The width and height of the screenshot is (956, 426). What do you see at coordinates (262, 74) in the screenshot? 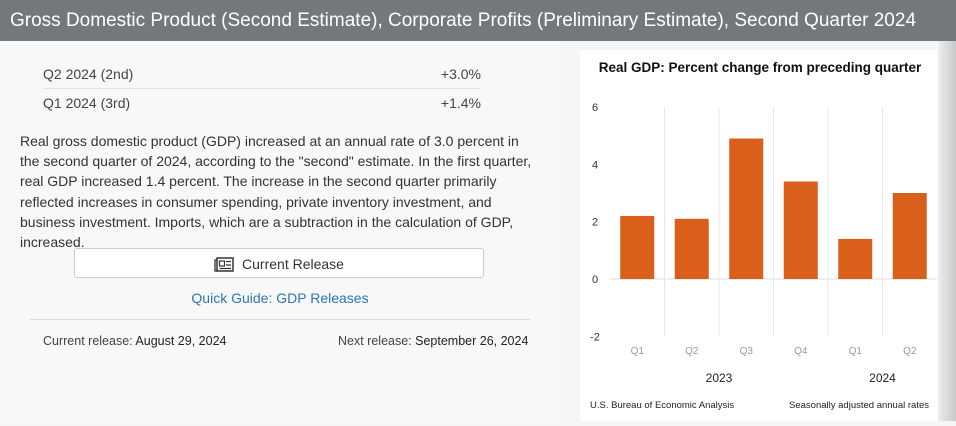
I see `summary-row: Q2 2024 (2nd) +3.0%` at bounding box center [262, 74].